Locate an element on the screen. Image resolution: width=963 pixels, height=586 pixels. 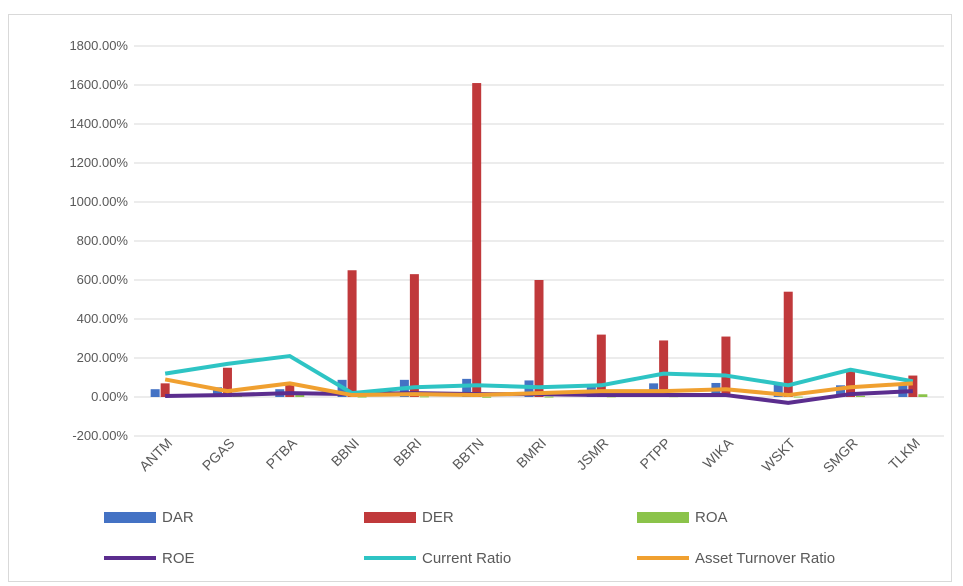
legend-der-swatch is located at coordinates (390, 517).